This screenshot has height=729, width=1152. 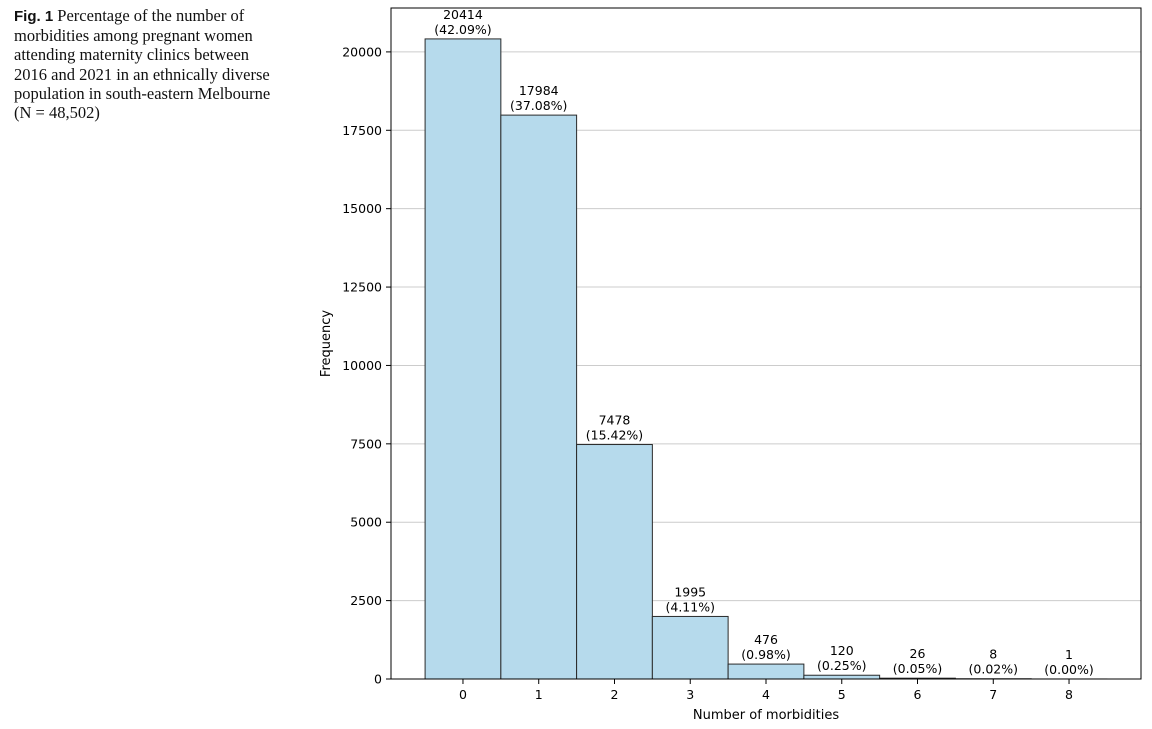 I want to click on y-tick-label: 2500, so click(x=366, y=600).